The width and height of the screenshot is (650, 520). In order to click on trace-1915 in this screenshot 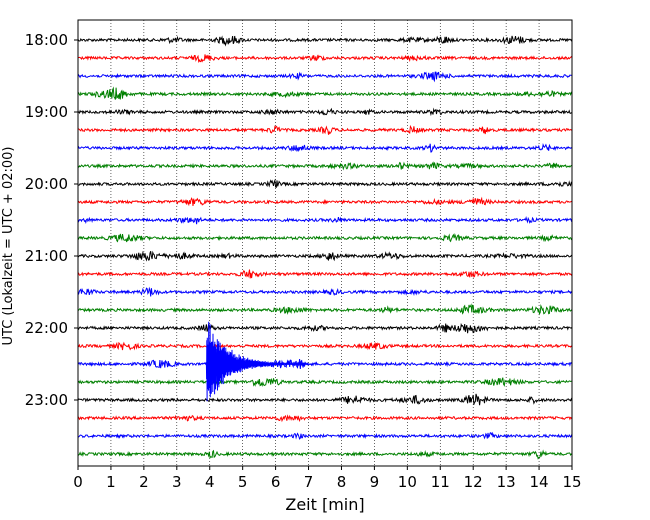, I will do `click(325, 129)`.